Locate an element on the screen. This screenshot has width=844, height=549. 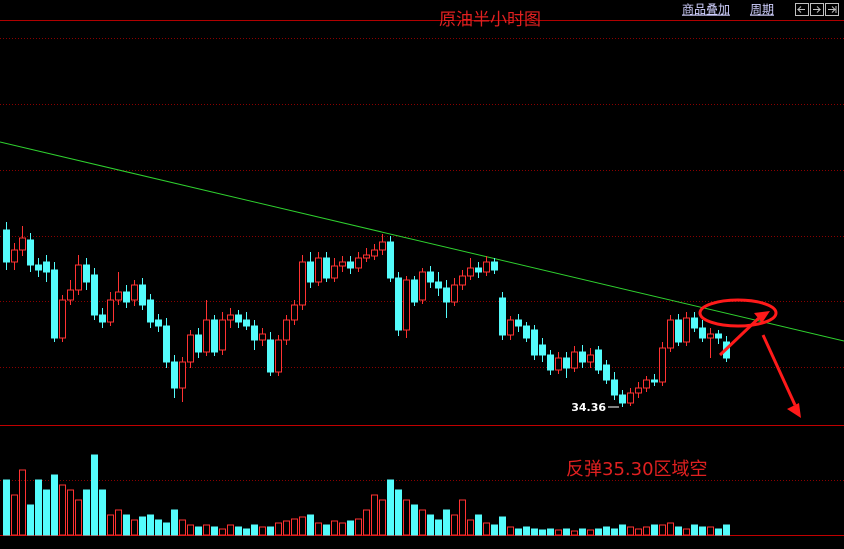
toolbar-button: 周期 is located at coordinates (762, 10).